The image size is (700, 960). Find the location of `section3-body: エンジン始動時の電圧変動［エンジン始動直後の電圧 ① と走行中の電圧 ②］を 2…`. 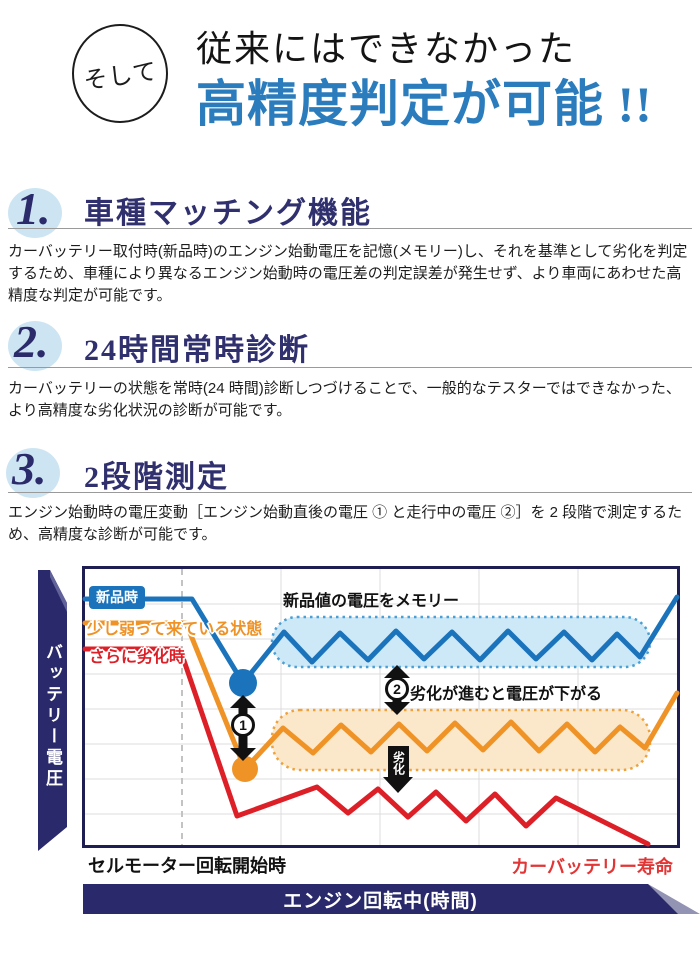

section3-body: エンジン始動時の電圧変動［エンジン始動直後の電圧 ① と走行中の電圧 ②］を 2… is located at coordinates (345, 524).